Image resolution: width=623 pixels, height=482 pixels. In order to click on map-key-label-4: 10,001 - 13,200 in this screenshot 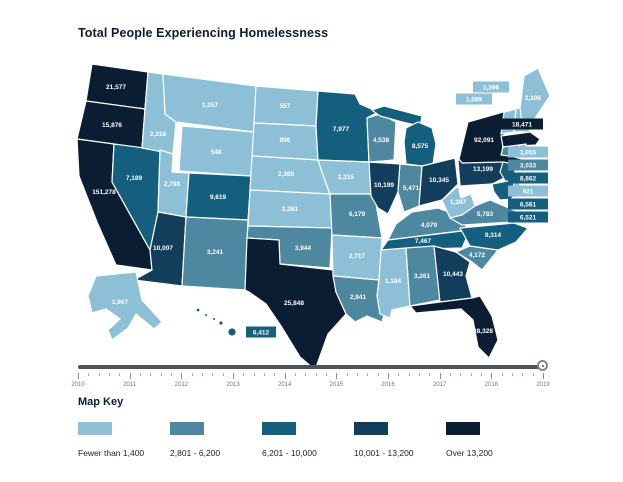, I will do `click(384, 453)`.